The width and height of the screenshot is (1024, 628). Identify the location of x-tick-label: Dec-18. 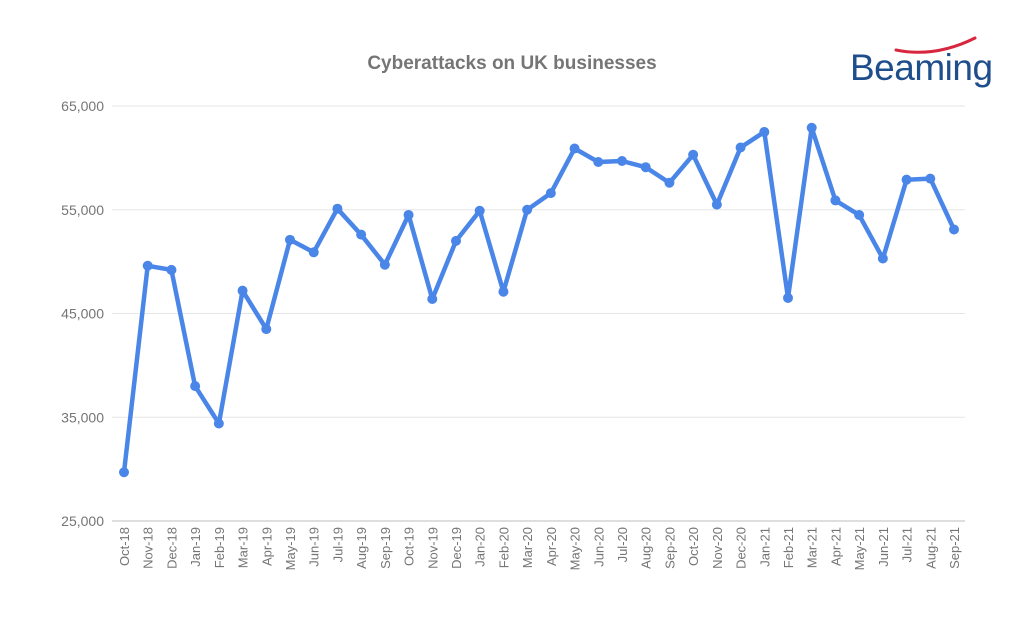
(171, 548).